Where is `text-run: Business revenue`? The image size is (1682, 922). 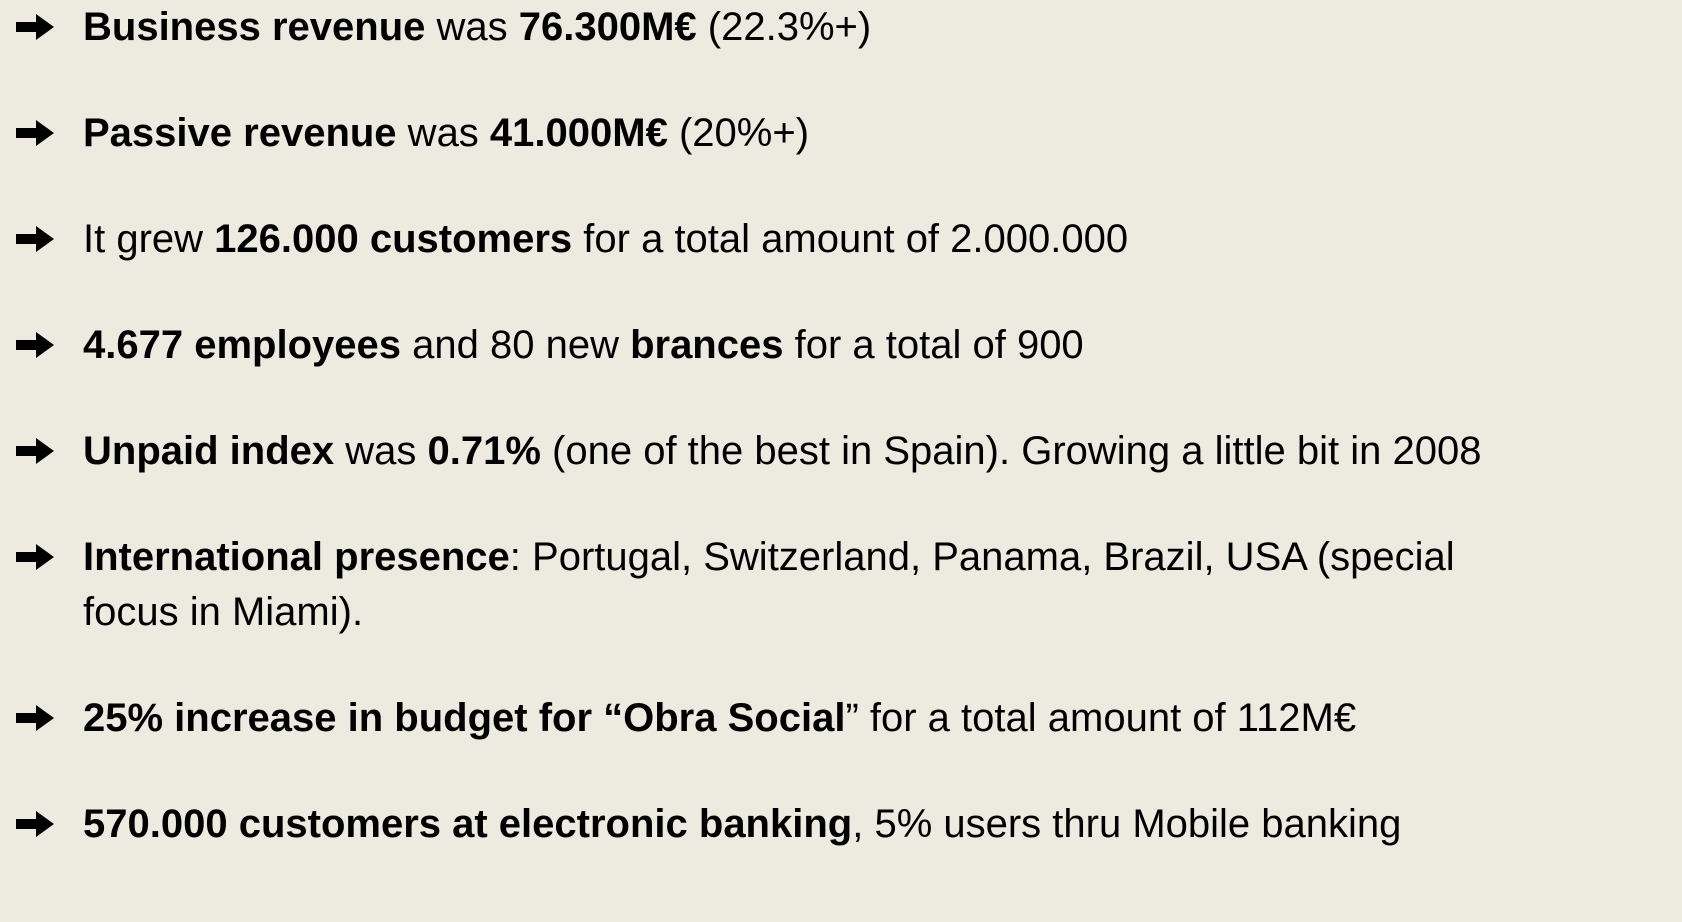 text-run: Business revenue is located at coordinates (254, 27).